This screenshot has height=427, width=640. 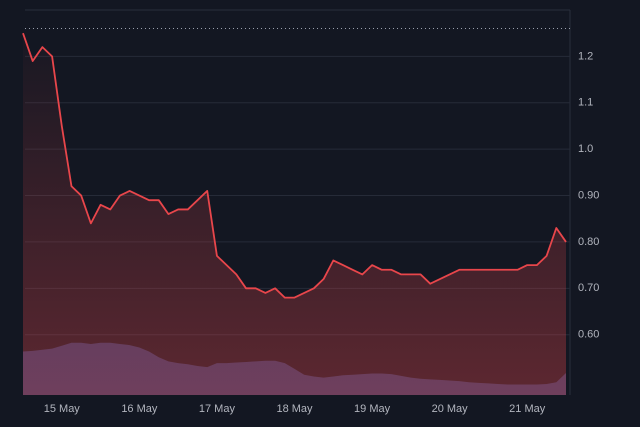 I want to click on x-tick-label: 17 May, so click(x=217, y=409).